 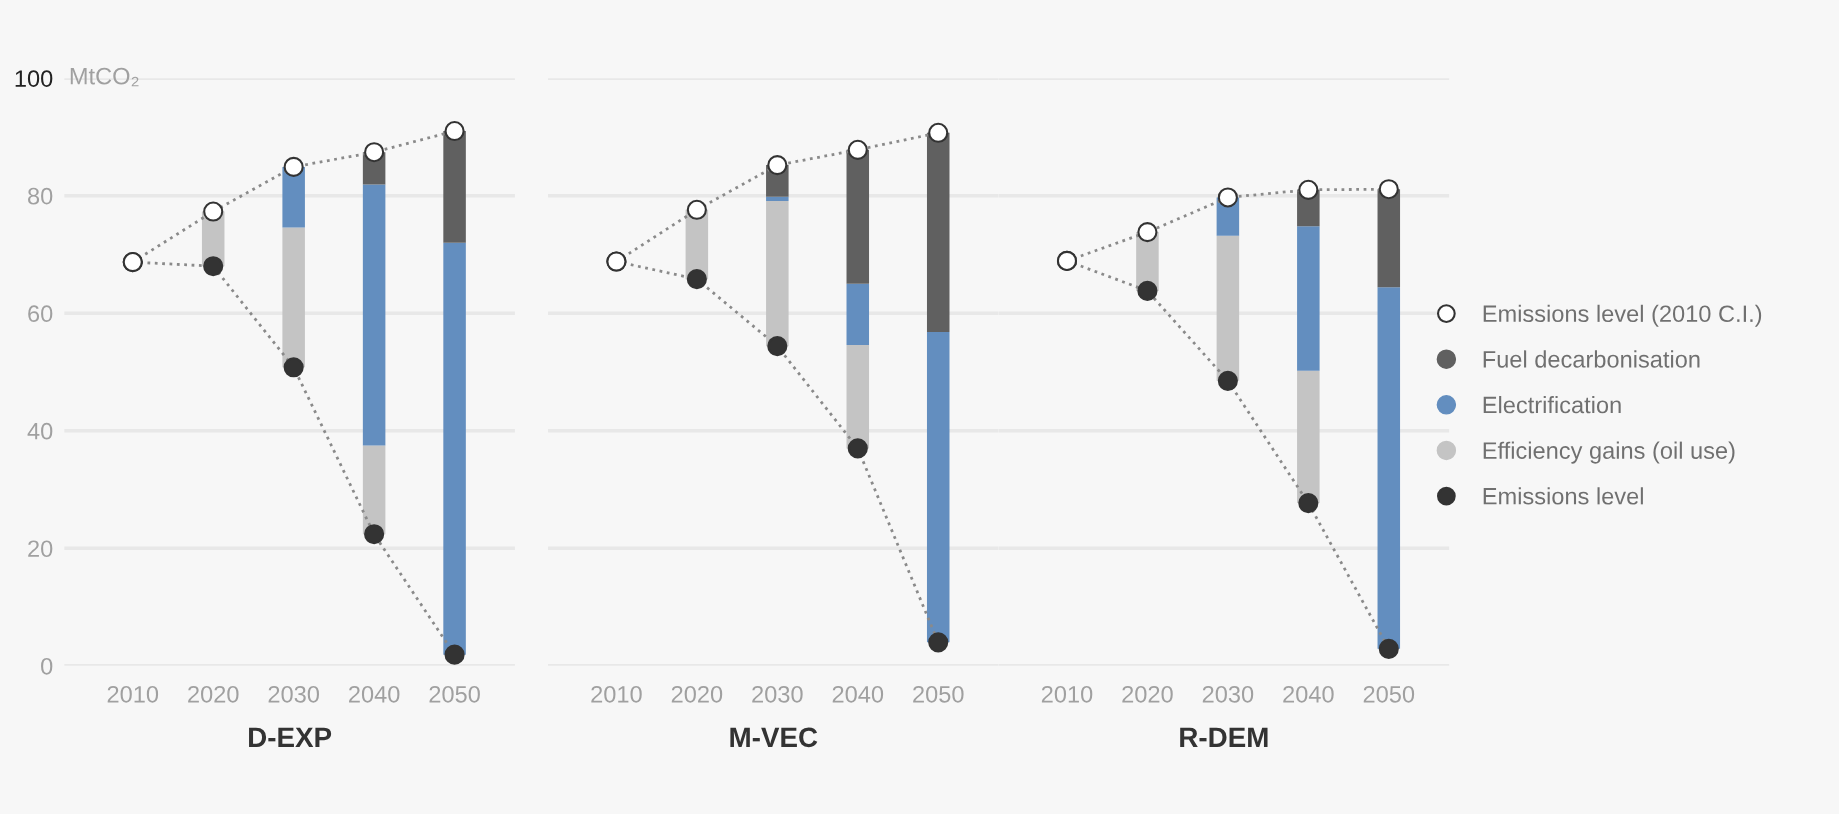 I want to click on y-tick-label: 40, so click(x=40, y=431).